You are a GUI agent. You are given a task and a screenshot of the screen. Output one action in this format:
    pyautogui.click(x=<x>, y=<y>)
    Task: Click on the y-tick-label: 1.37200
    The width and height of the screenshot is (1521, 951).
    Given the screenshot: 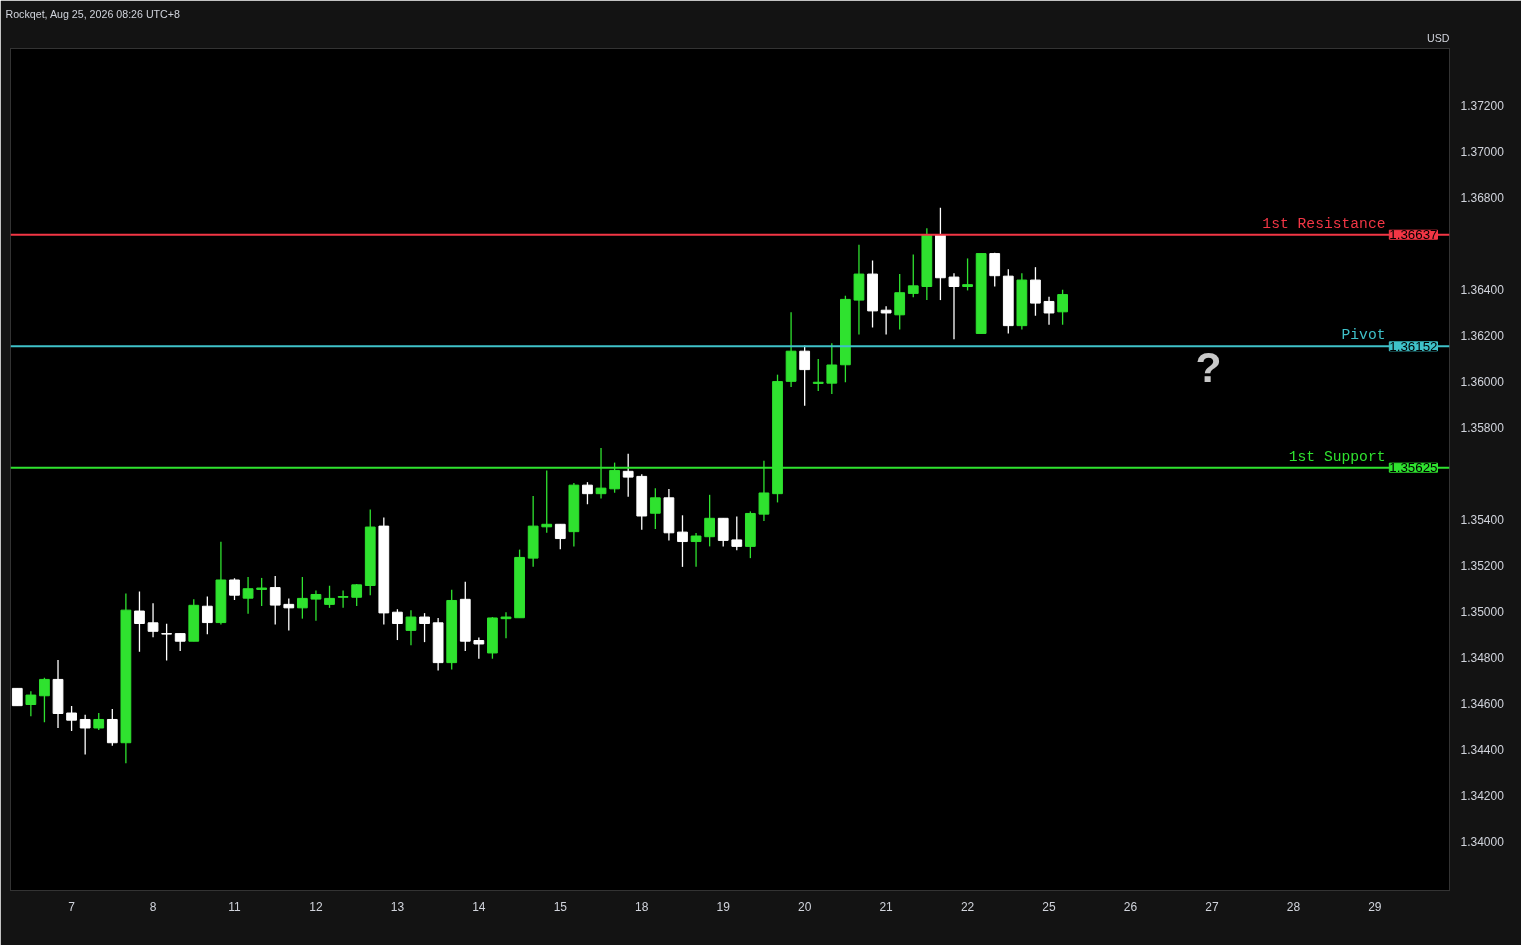 What is the action you would take?
    pyautogui.click(x=1482, y=105)
    